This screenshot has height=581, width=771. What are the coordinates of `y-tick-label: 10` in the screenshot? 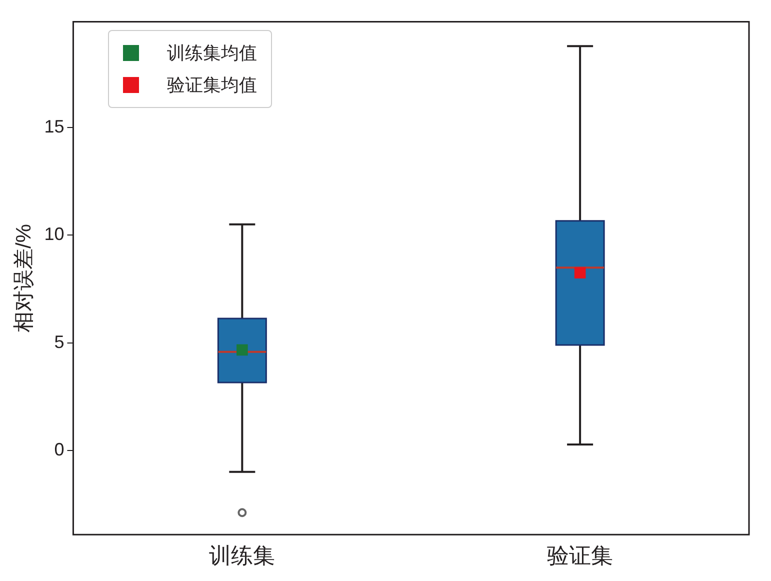 It's located at (54, 234).